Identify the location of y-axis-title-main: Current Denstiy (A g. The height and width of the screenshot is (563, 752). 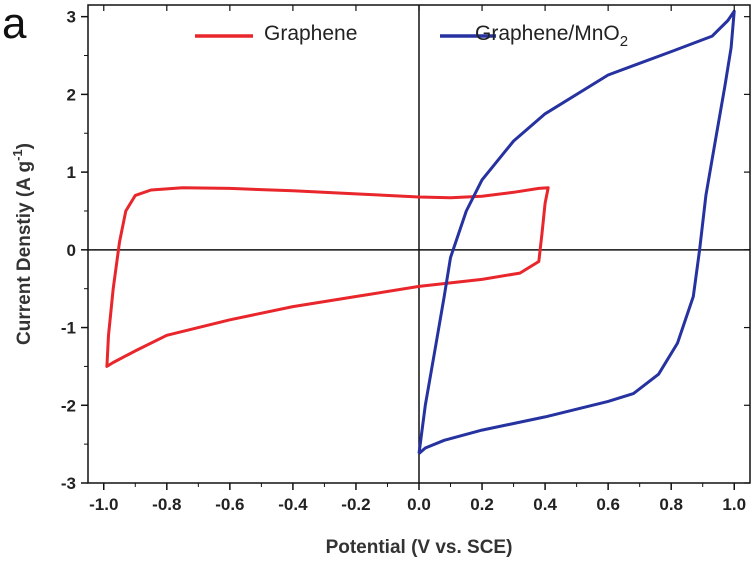
(24, 253).